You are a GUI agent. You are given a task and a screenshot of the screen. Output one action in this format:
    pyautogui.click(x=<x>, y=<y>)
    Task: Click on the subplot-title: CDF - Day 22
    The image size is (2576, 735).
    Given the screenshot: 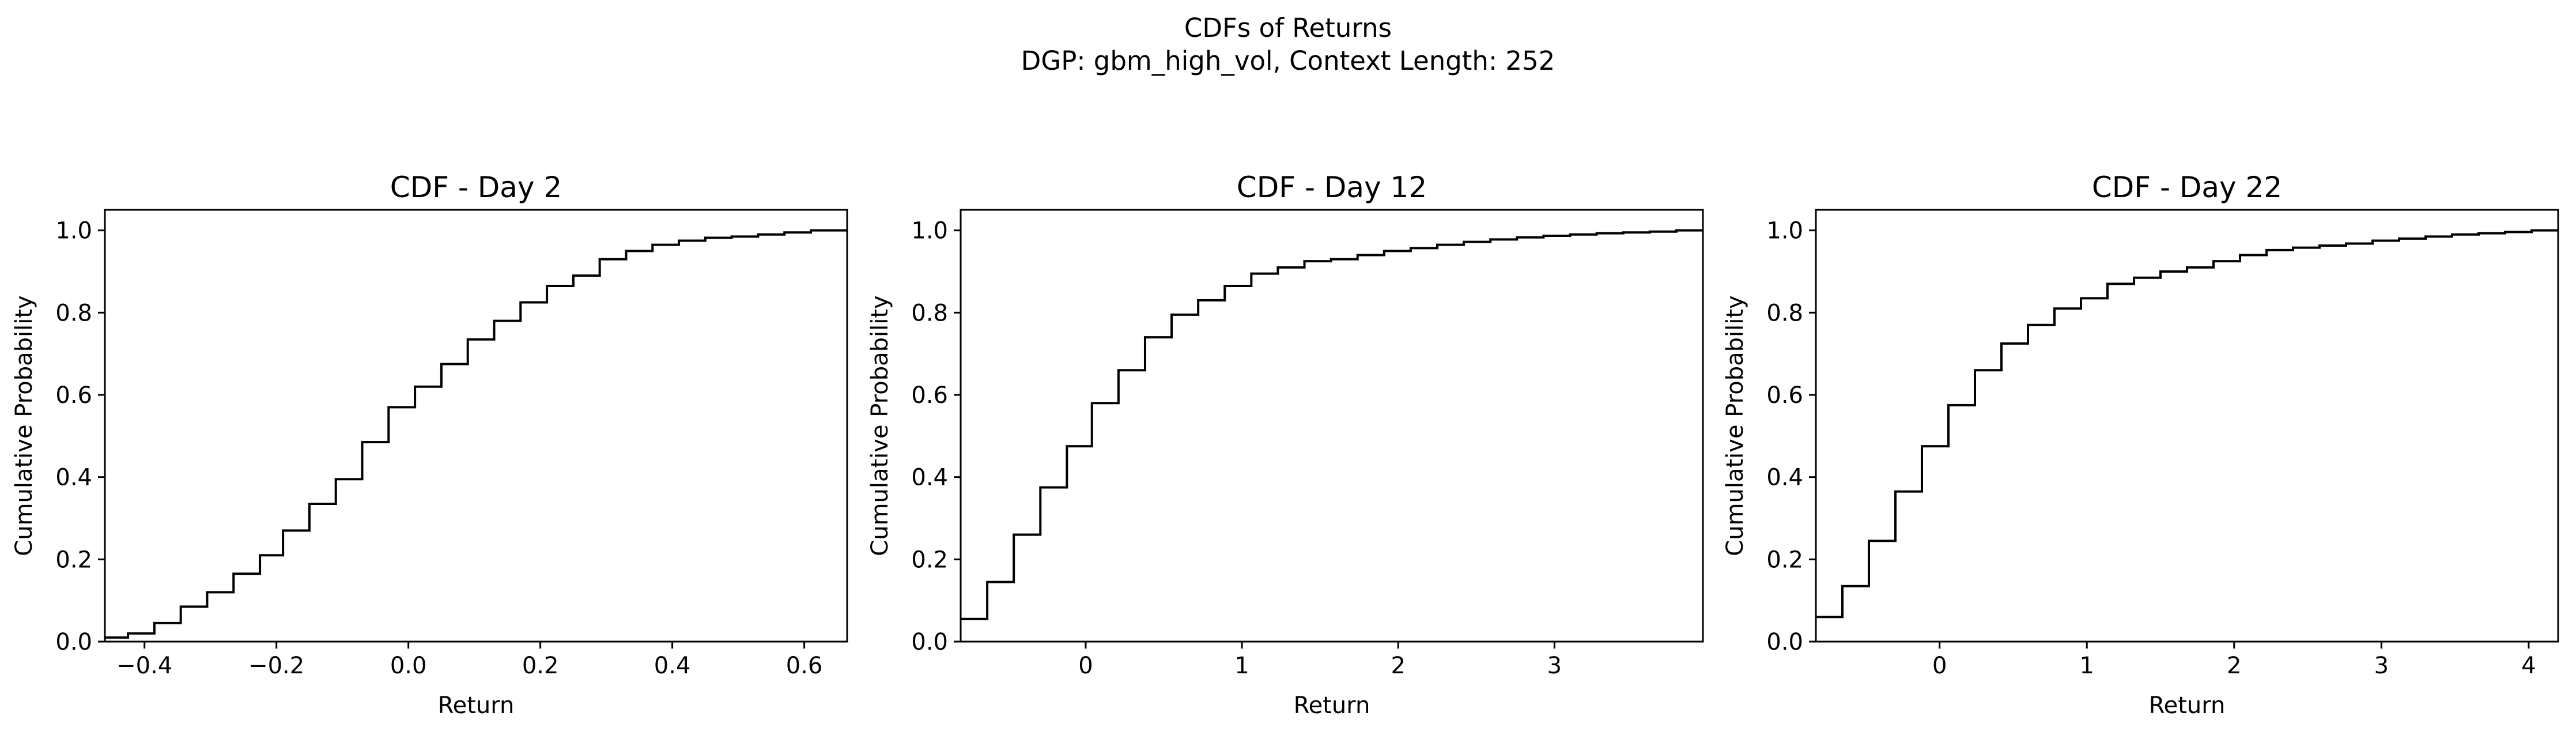 What is the action you would take?
    pyautogui.click(x=2187, y=187)
    